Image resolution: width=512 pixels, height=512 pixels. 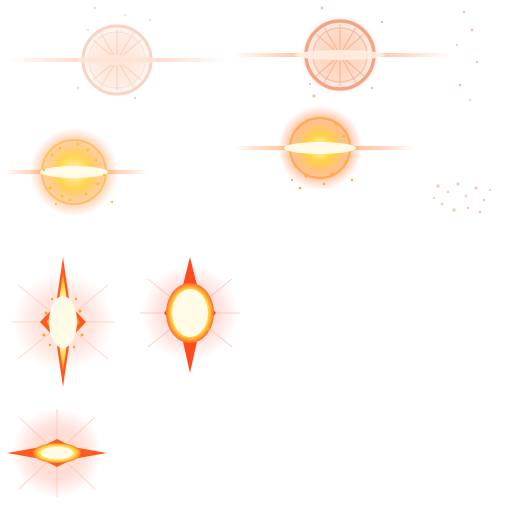 What do you see at coordinates (372, 55) in the screenshot?
I see `burst-ring-flare-icon` at bounding box center [372, 55].